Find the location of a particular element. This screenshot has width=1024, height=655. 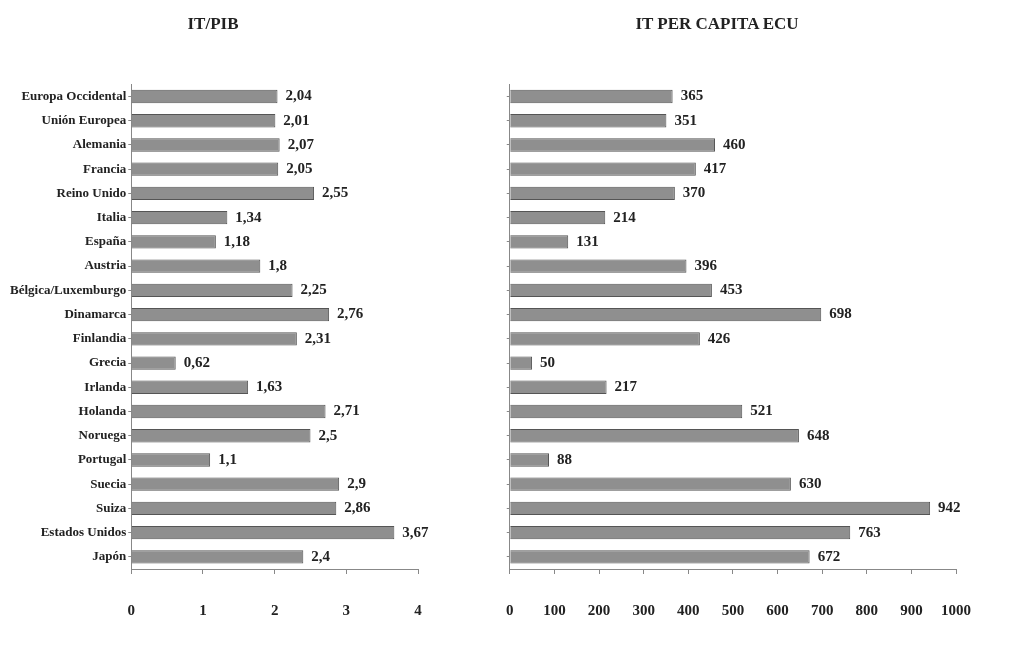

data-label: 2,01 is located at coordinates (296, 119).